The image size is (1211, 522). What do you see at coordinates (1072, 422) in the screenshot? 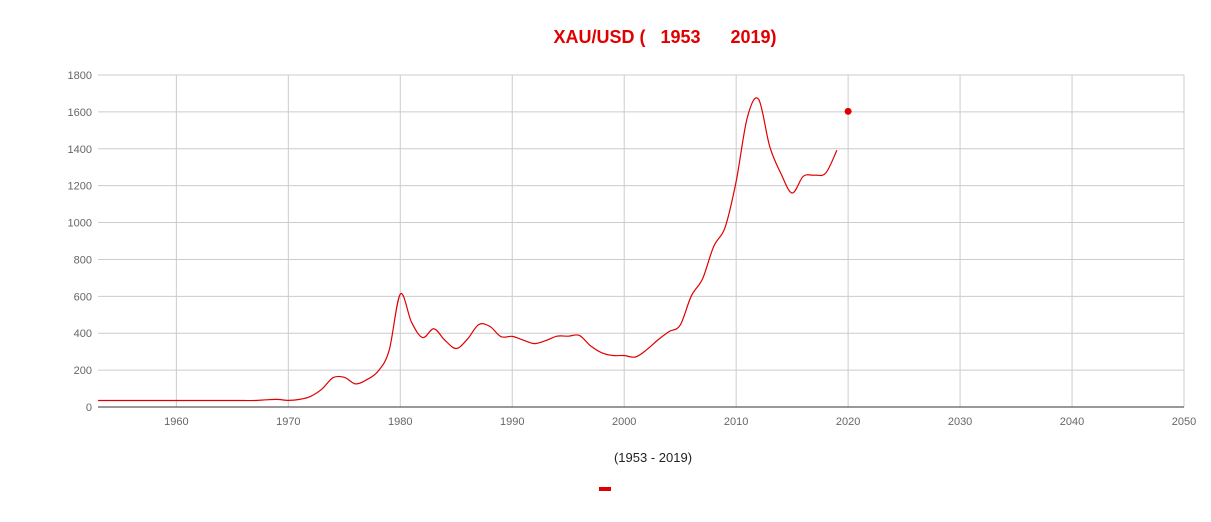
I see `x-tick-label: 2040` at bounding box center [1072, 422].